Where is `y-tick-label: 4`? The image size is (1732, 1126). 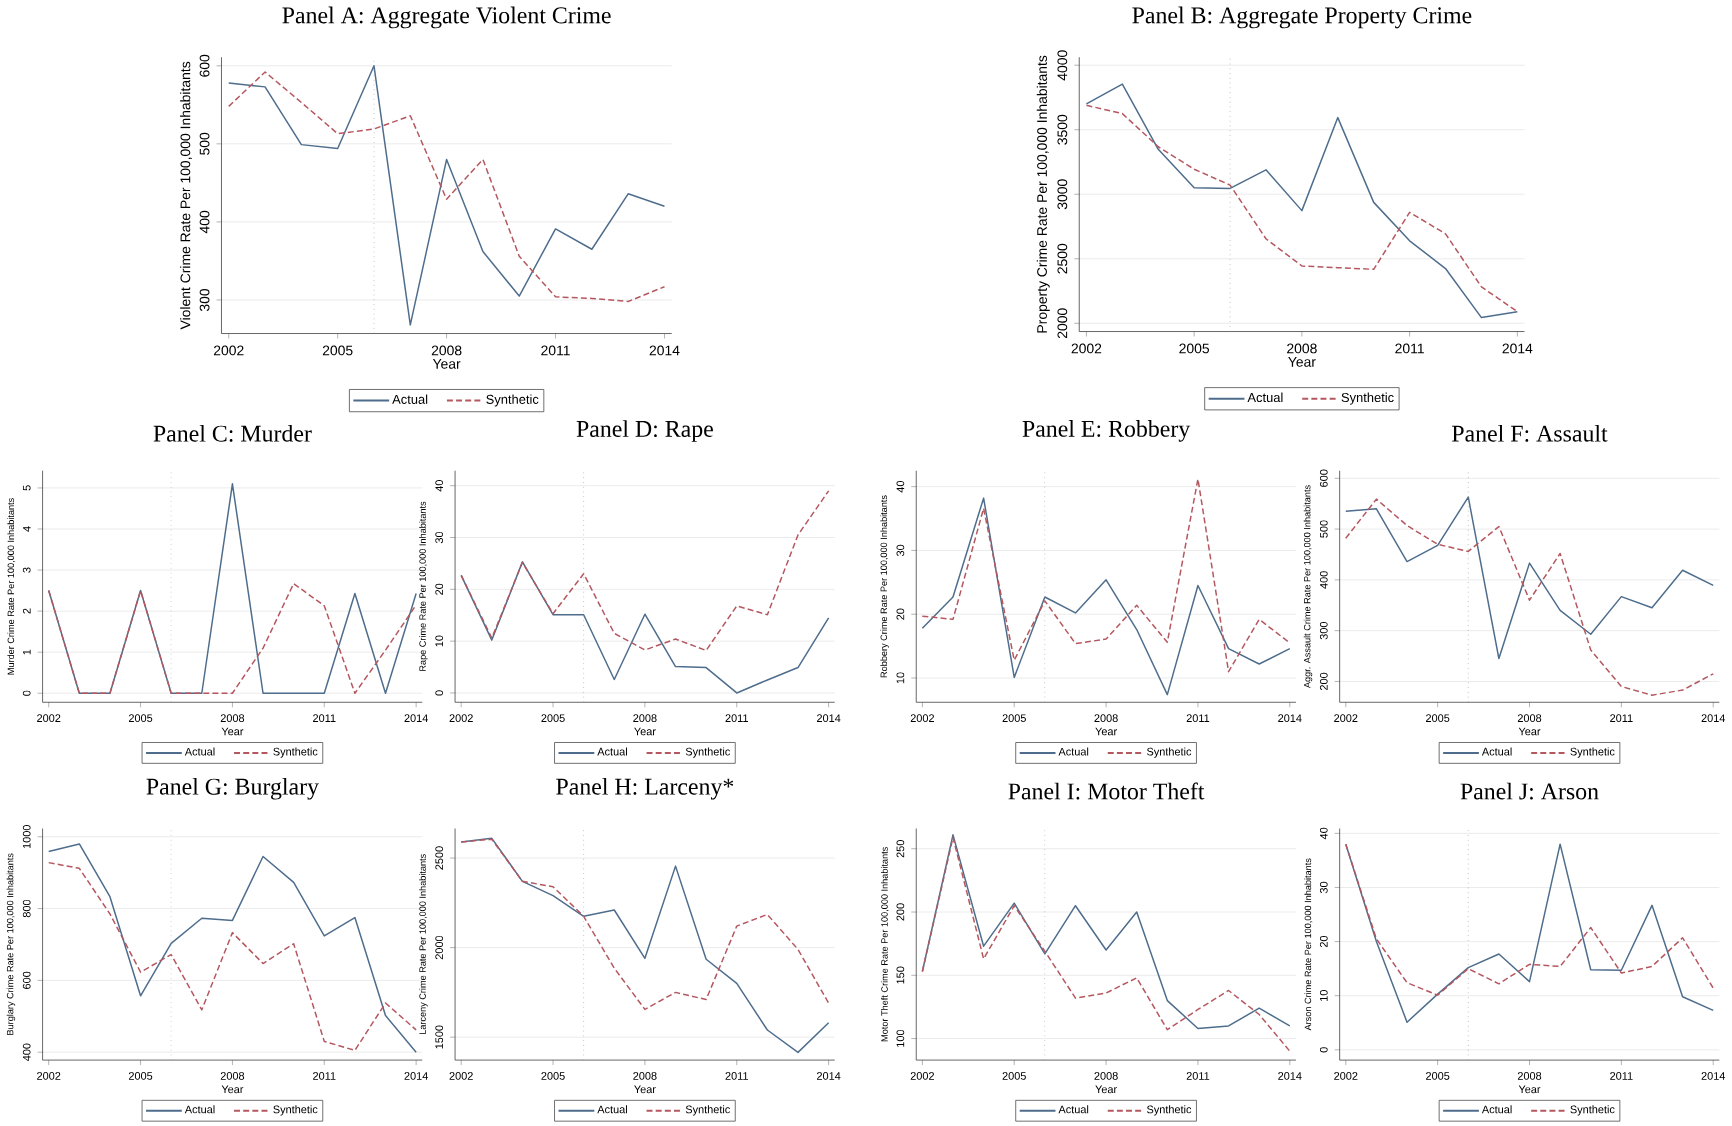 y-tick-label: 4 is located at coordinates (27, 529).